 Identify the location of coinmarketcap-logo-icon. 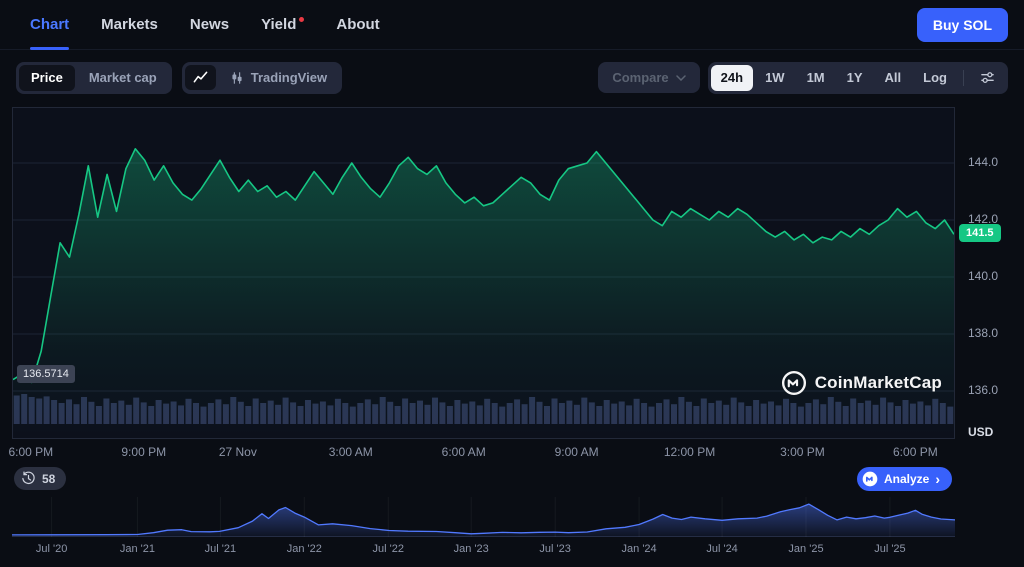
(793, 382).